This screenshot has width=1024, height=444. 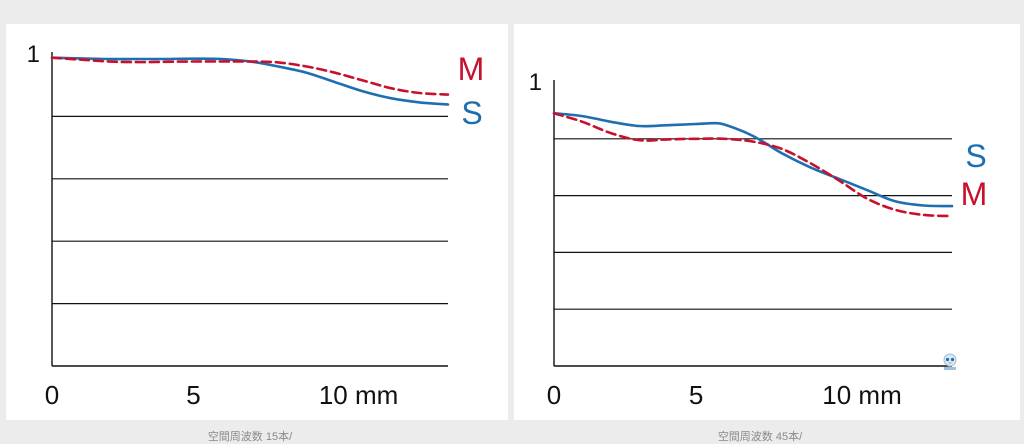 What do you see at coordinates (33, 54) in the screenshot?
I see `y-tick-label-left: 1` at bounding box center [33, 54].